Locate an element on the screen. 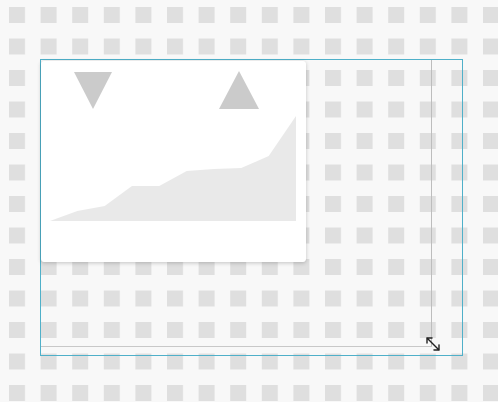 The height and width of the screenshot is (402, 498). resize-guide-horizontal is located at coordinates (236, 346).